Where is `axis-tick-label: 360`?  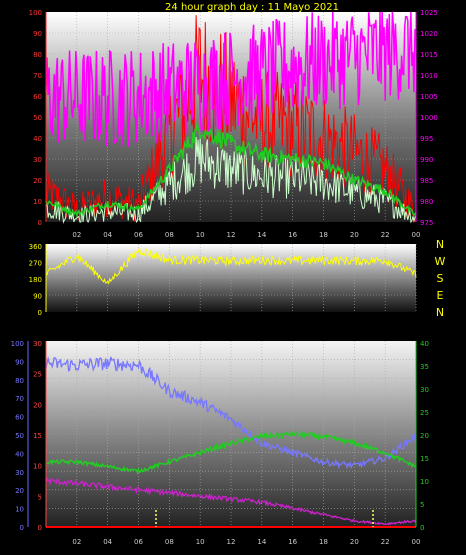
axis-tick-label: 360 is located at coordinates (35, 247).